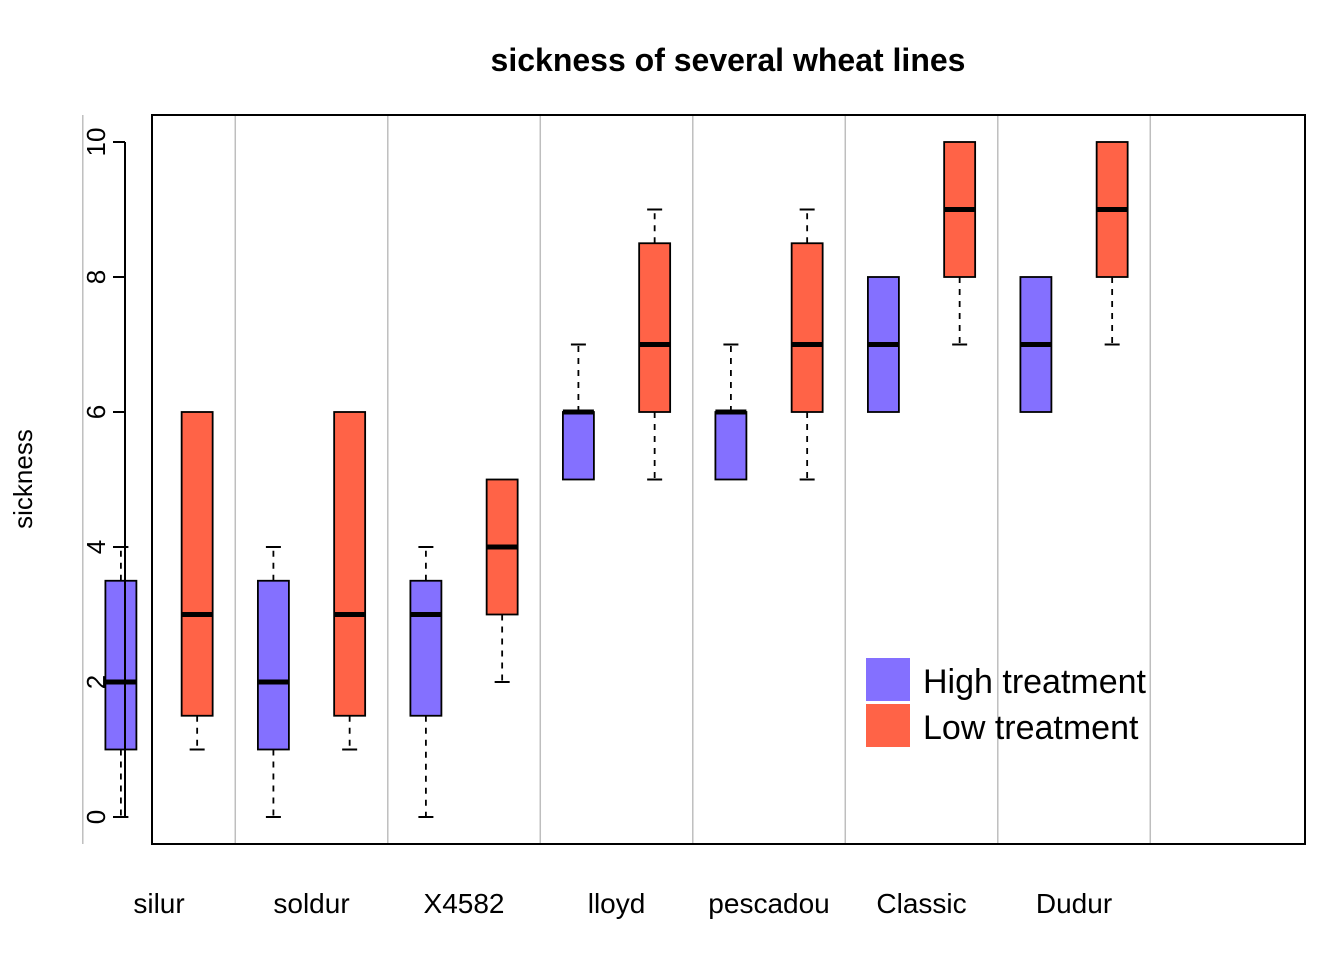  I want to click on box-soldur-high, so click(273, 682).